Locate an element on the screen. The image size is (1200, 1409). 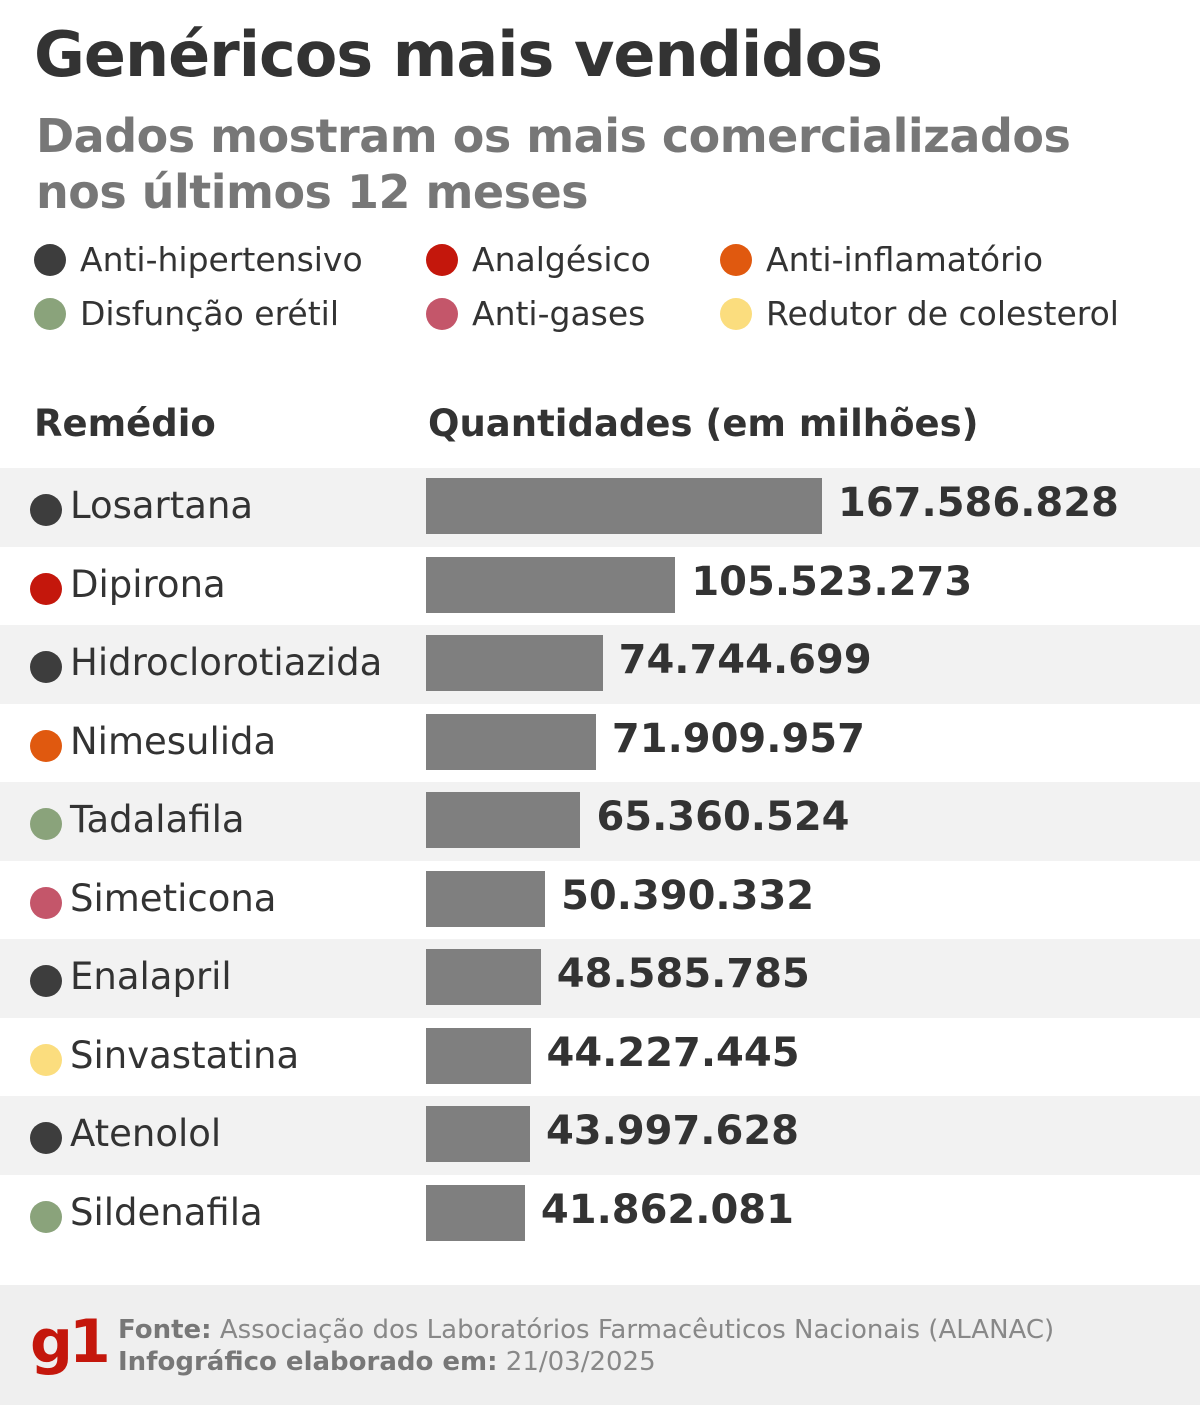
date-line: Infográfico elaborado em: 21/03/2025 is located at coordinates (387, 1362).